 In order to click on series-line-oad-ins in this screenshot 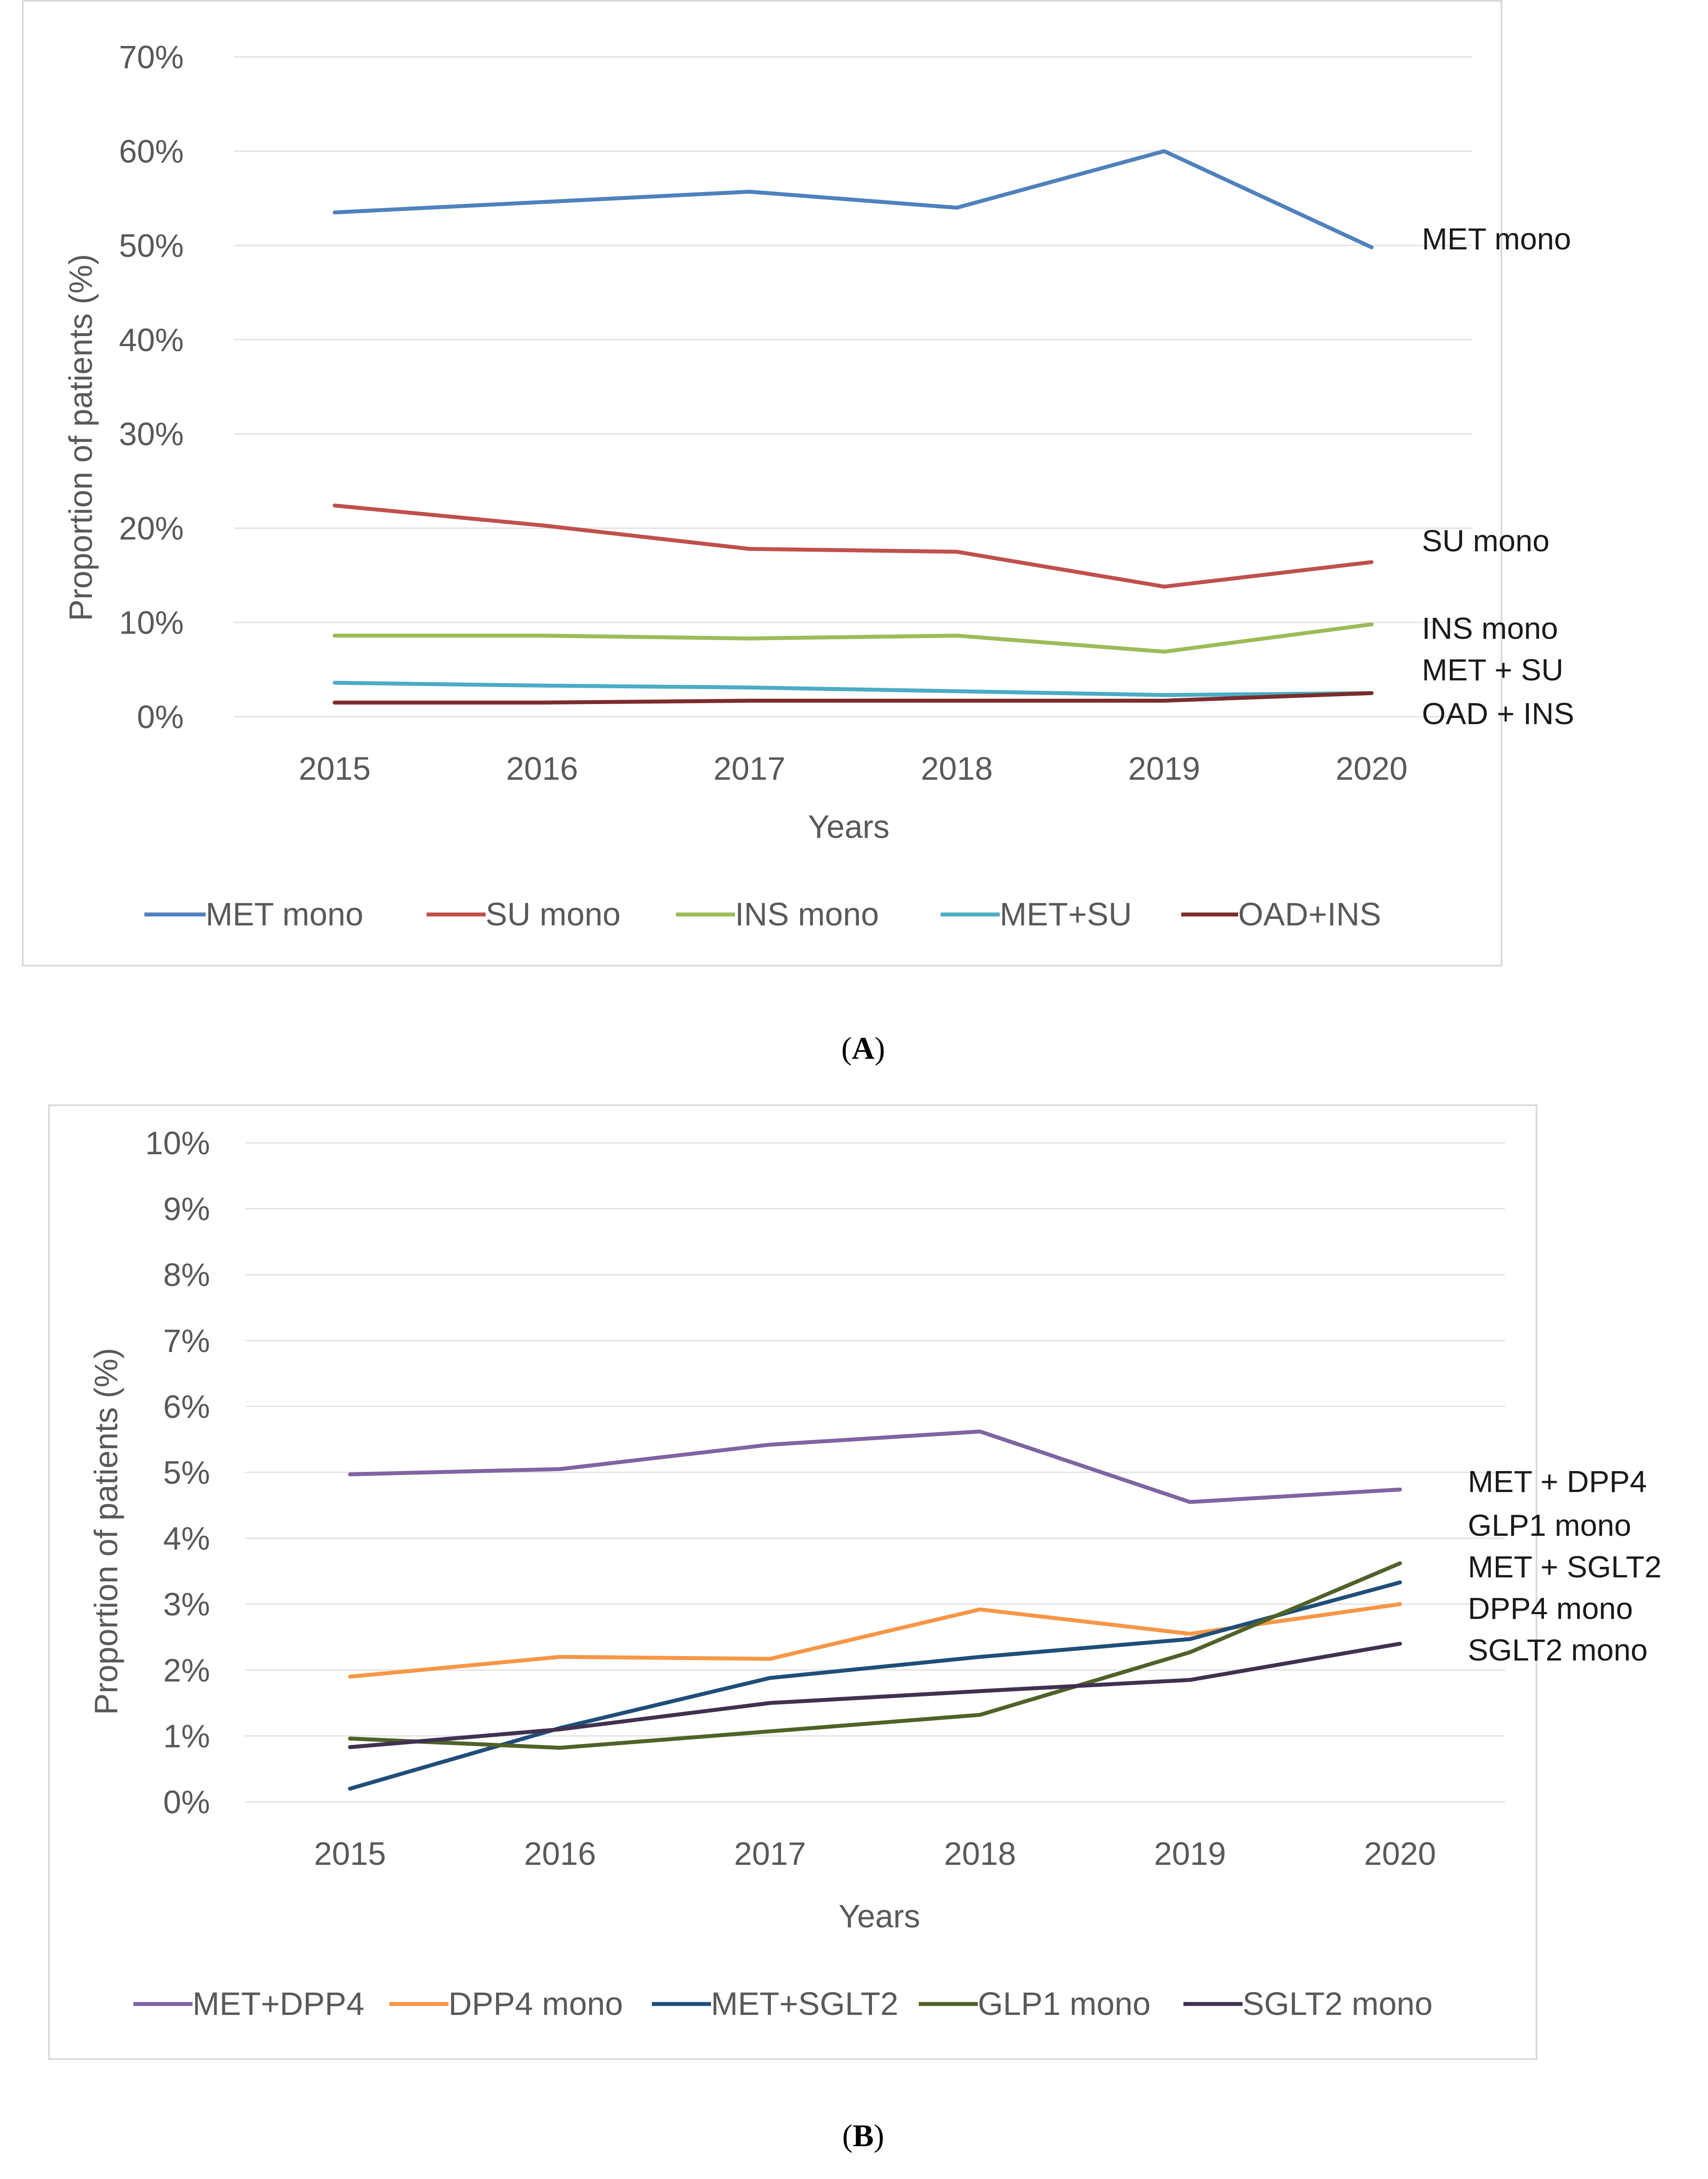, I will do `click(853, 698)`.